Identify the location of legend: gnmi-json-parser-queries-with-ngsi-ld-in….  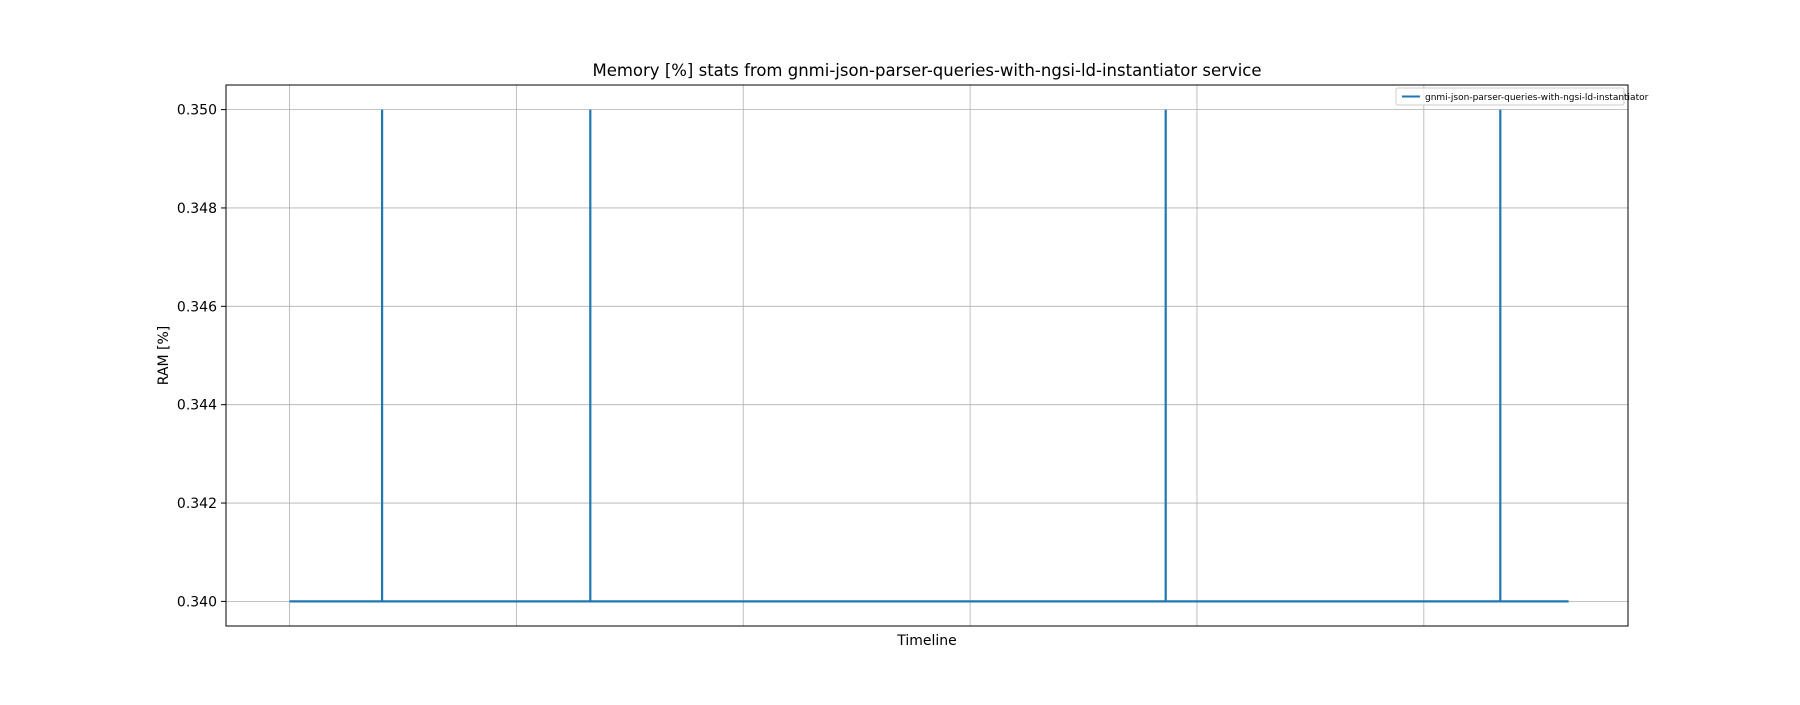
(1522, 96).